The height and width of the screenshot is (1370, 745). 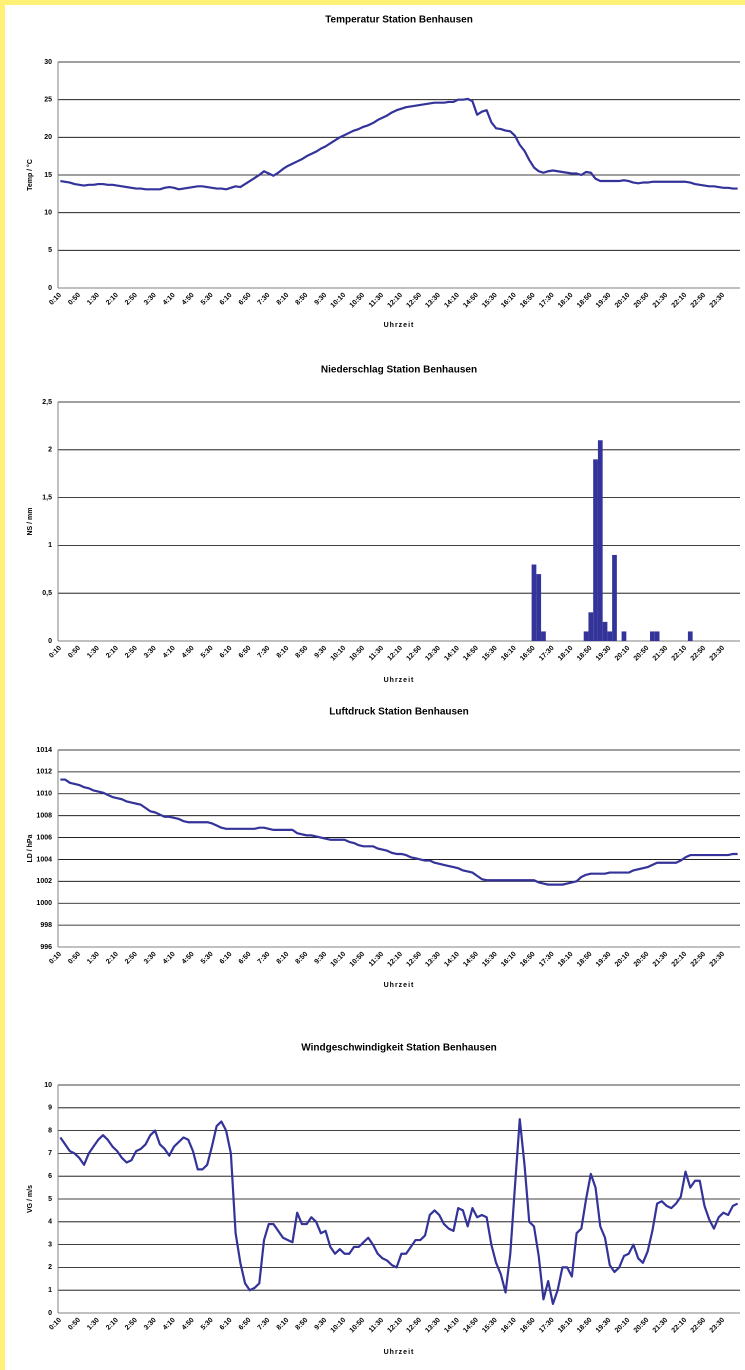 I want to click on y-tick-label: 0,5, so click(x=47, y=593).